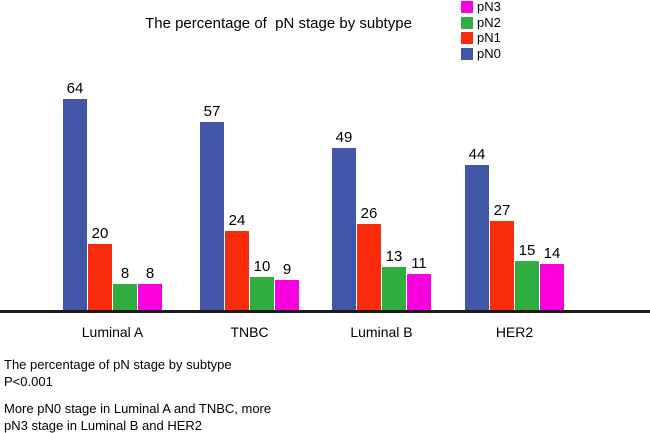 This screenshot has width=650, height=433. I want to click on bar-wrap: 13, so click(394, 279).